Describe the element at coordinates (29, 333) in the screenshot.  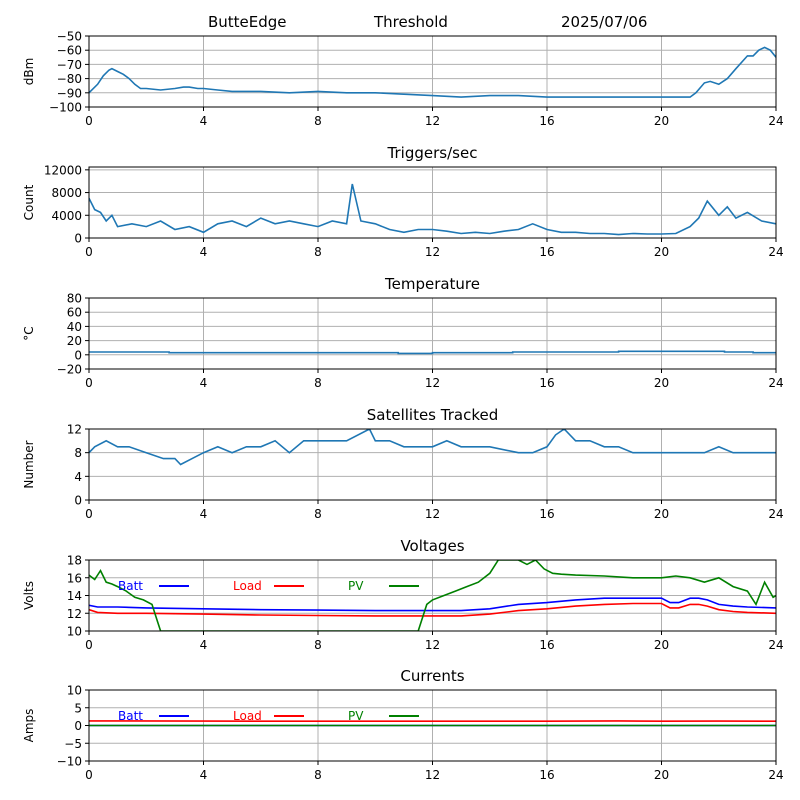
I see `y-axis-label-temperature: °C` at that location.